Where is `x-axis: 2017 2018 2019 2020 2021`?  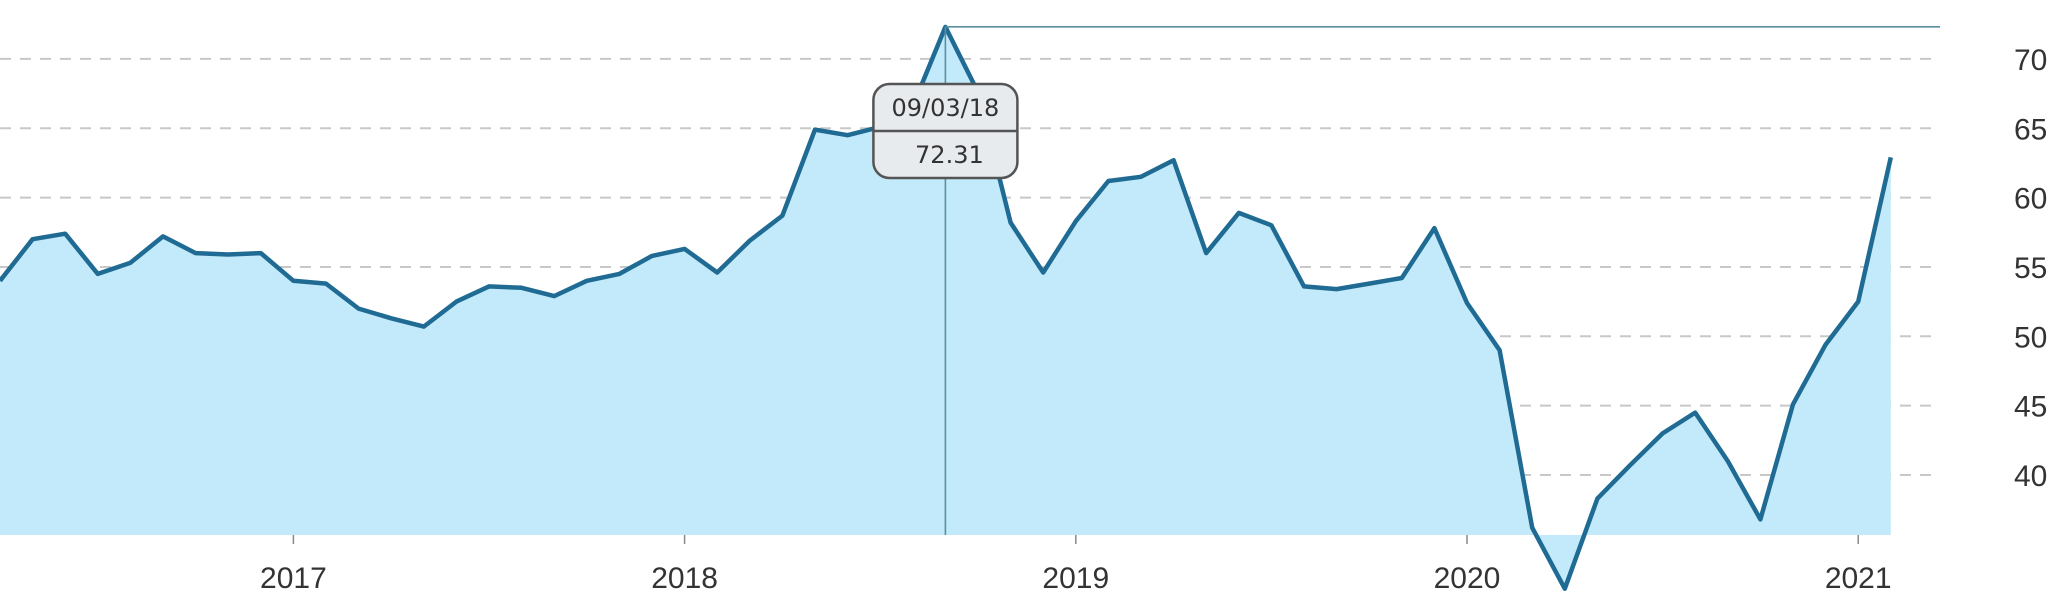 x-axis: 2017 2018 2019 2020 2021 is located at coordinates (1076, 564).